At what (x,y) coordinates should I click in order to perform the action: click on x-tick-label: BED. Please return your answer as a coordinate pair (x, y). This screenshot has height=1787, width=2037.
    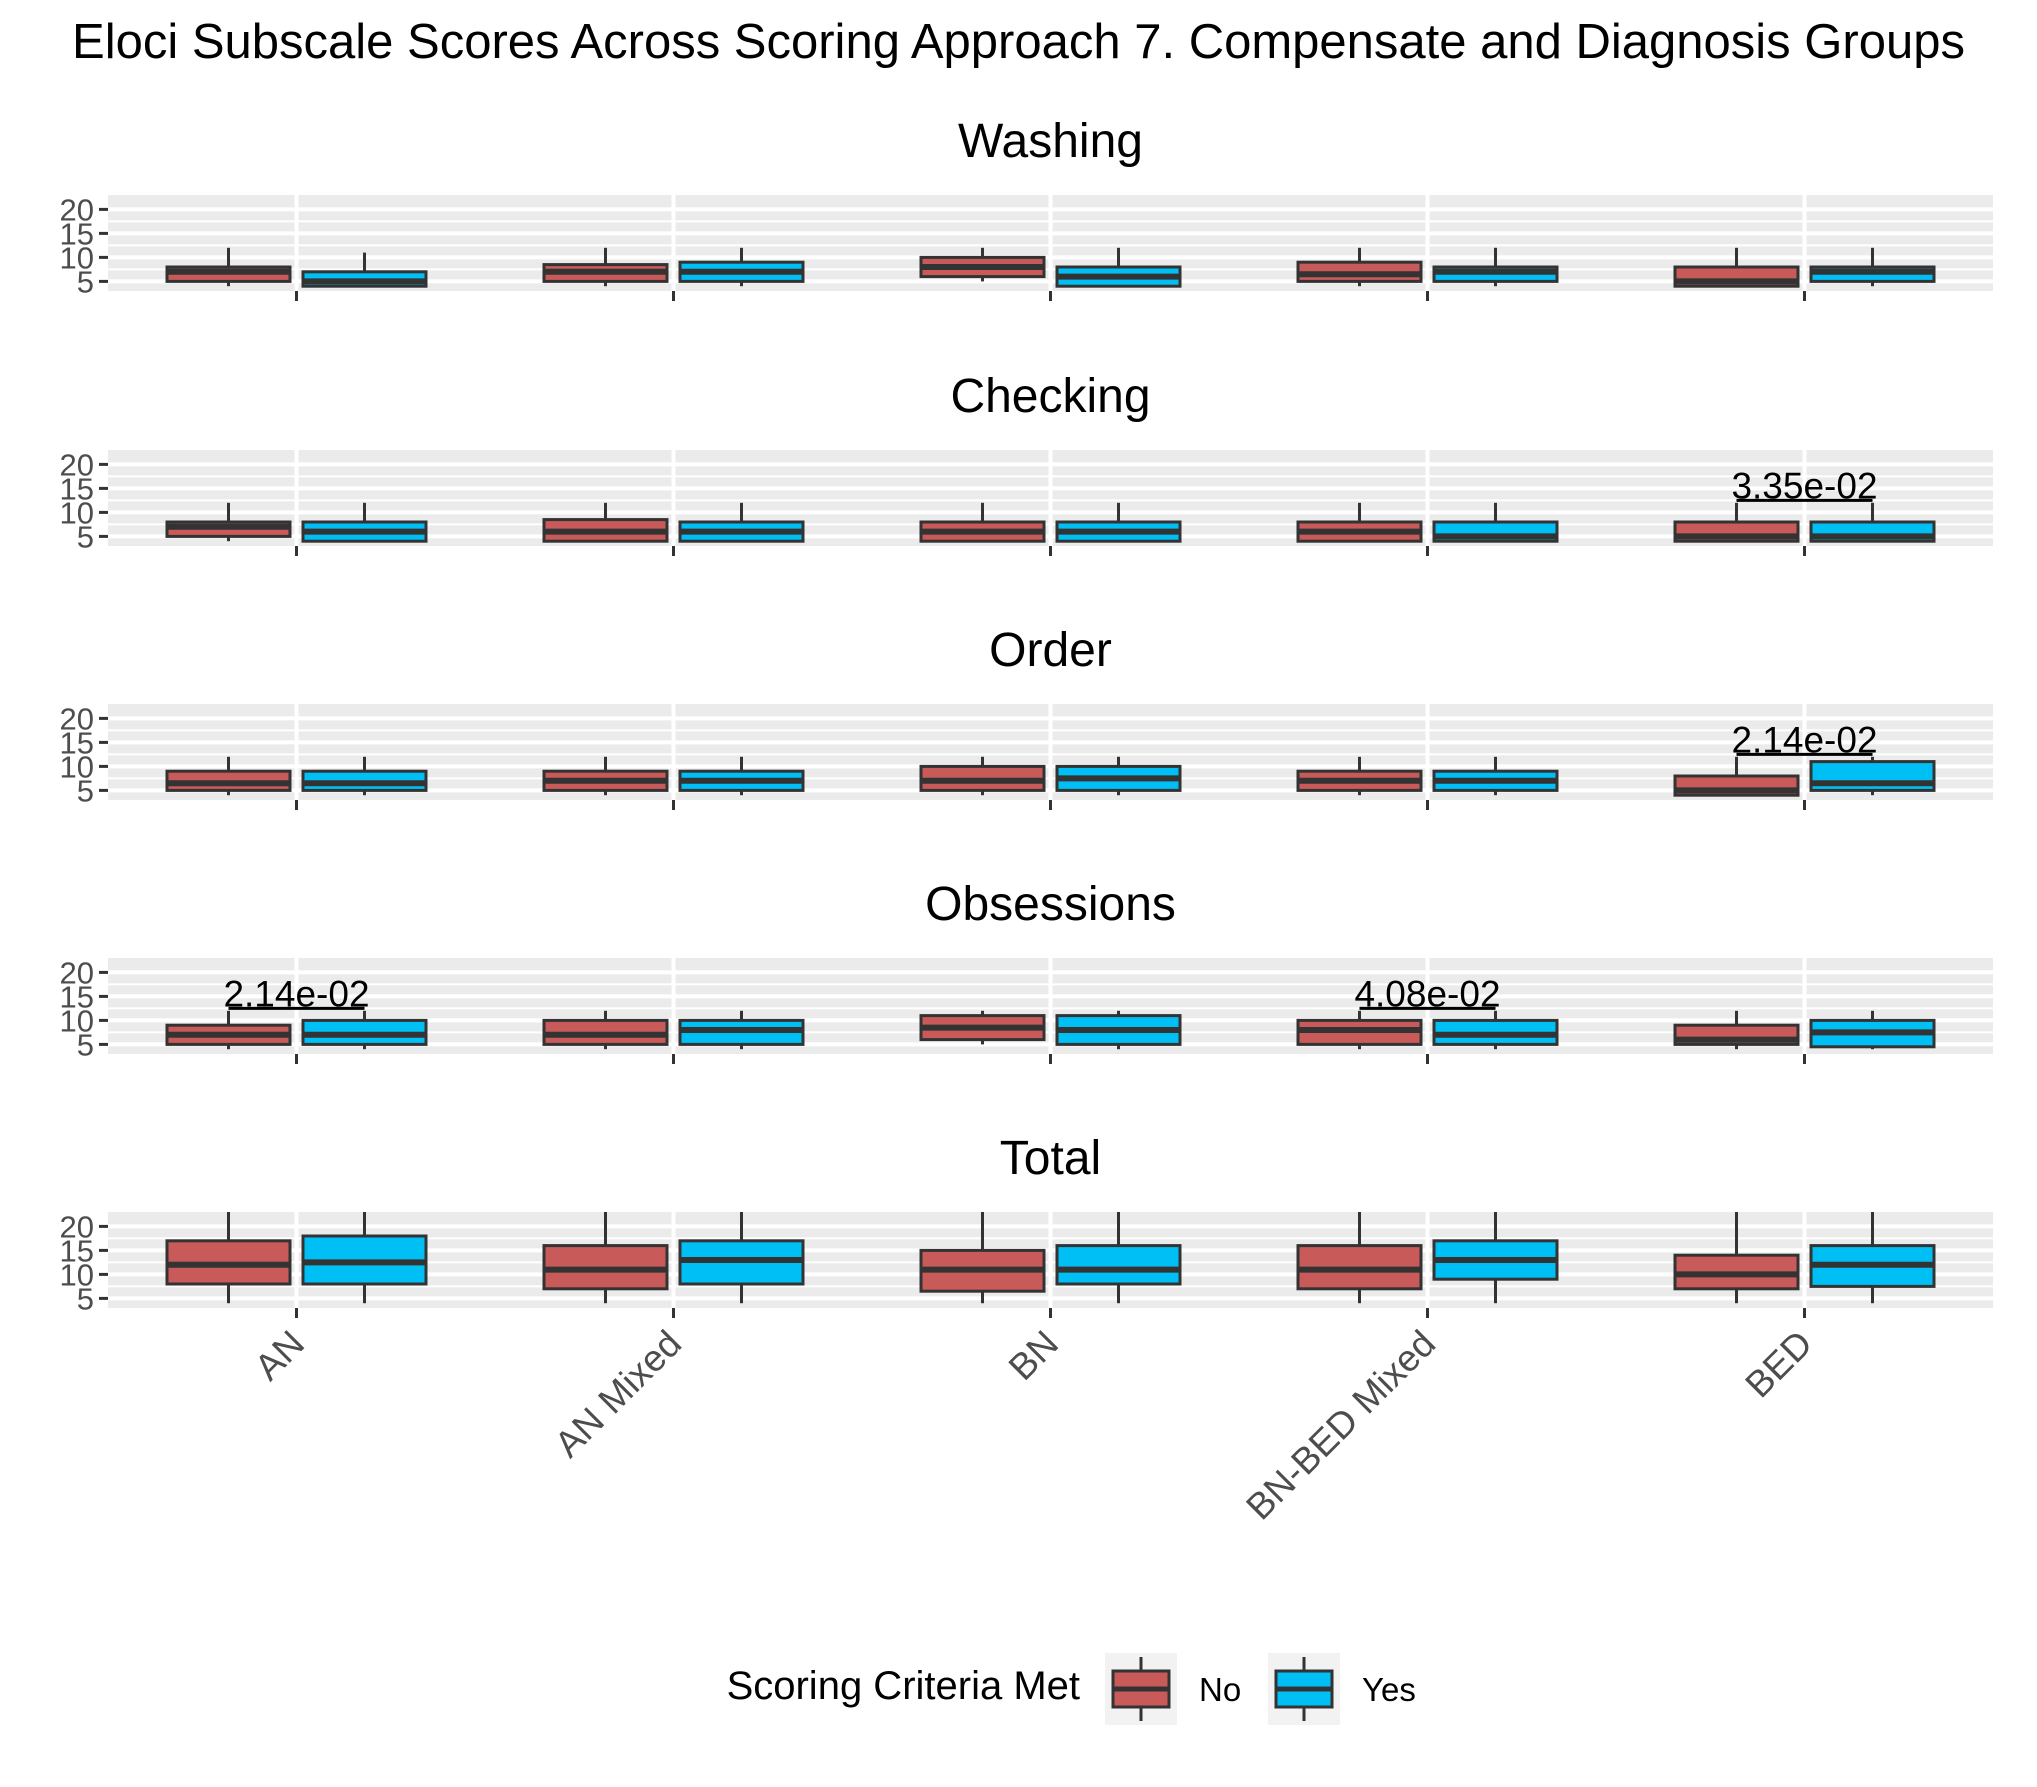
    Looking at the image, I should click on (1778, 1364).